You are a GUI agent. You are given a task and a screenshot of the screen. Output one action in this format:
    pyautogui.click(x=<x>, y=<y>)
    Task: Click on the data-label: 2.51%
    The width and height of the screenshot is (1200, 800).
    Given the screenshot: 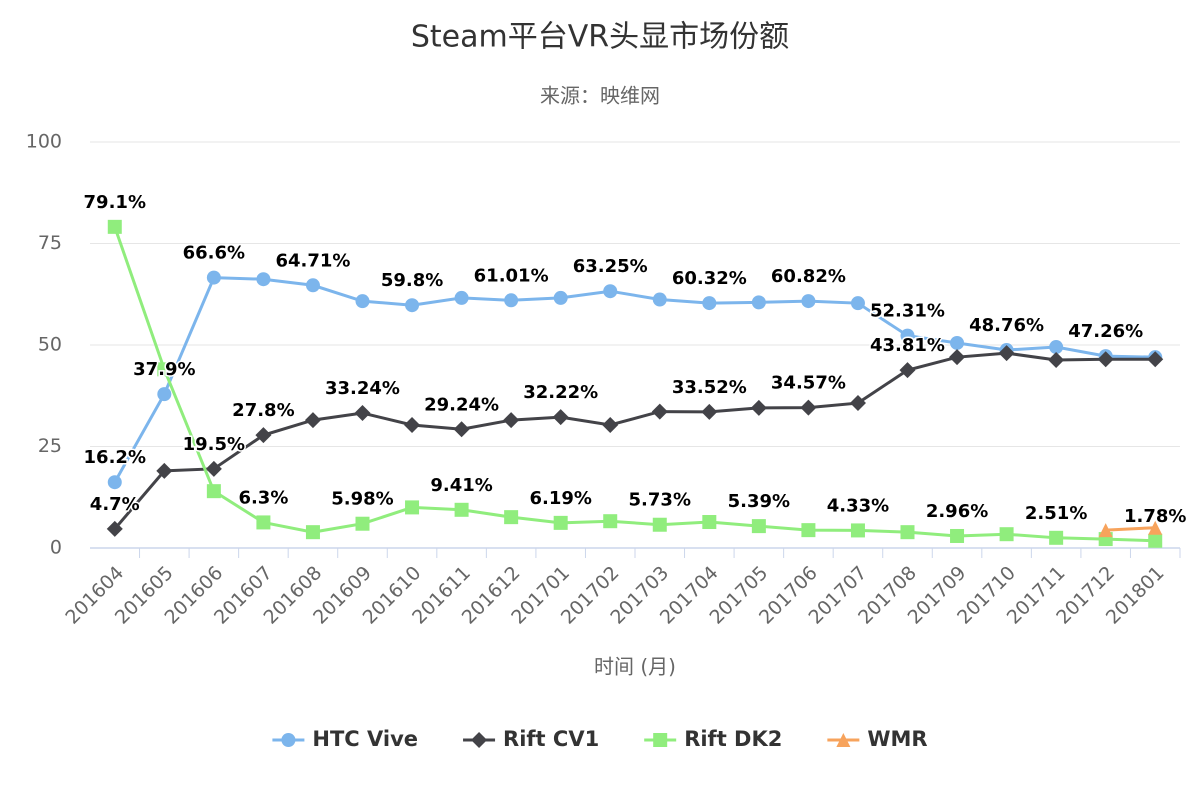 What is the action you would take?
    pyautogui.click(x=1056, y=513)
    